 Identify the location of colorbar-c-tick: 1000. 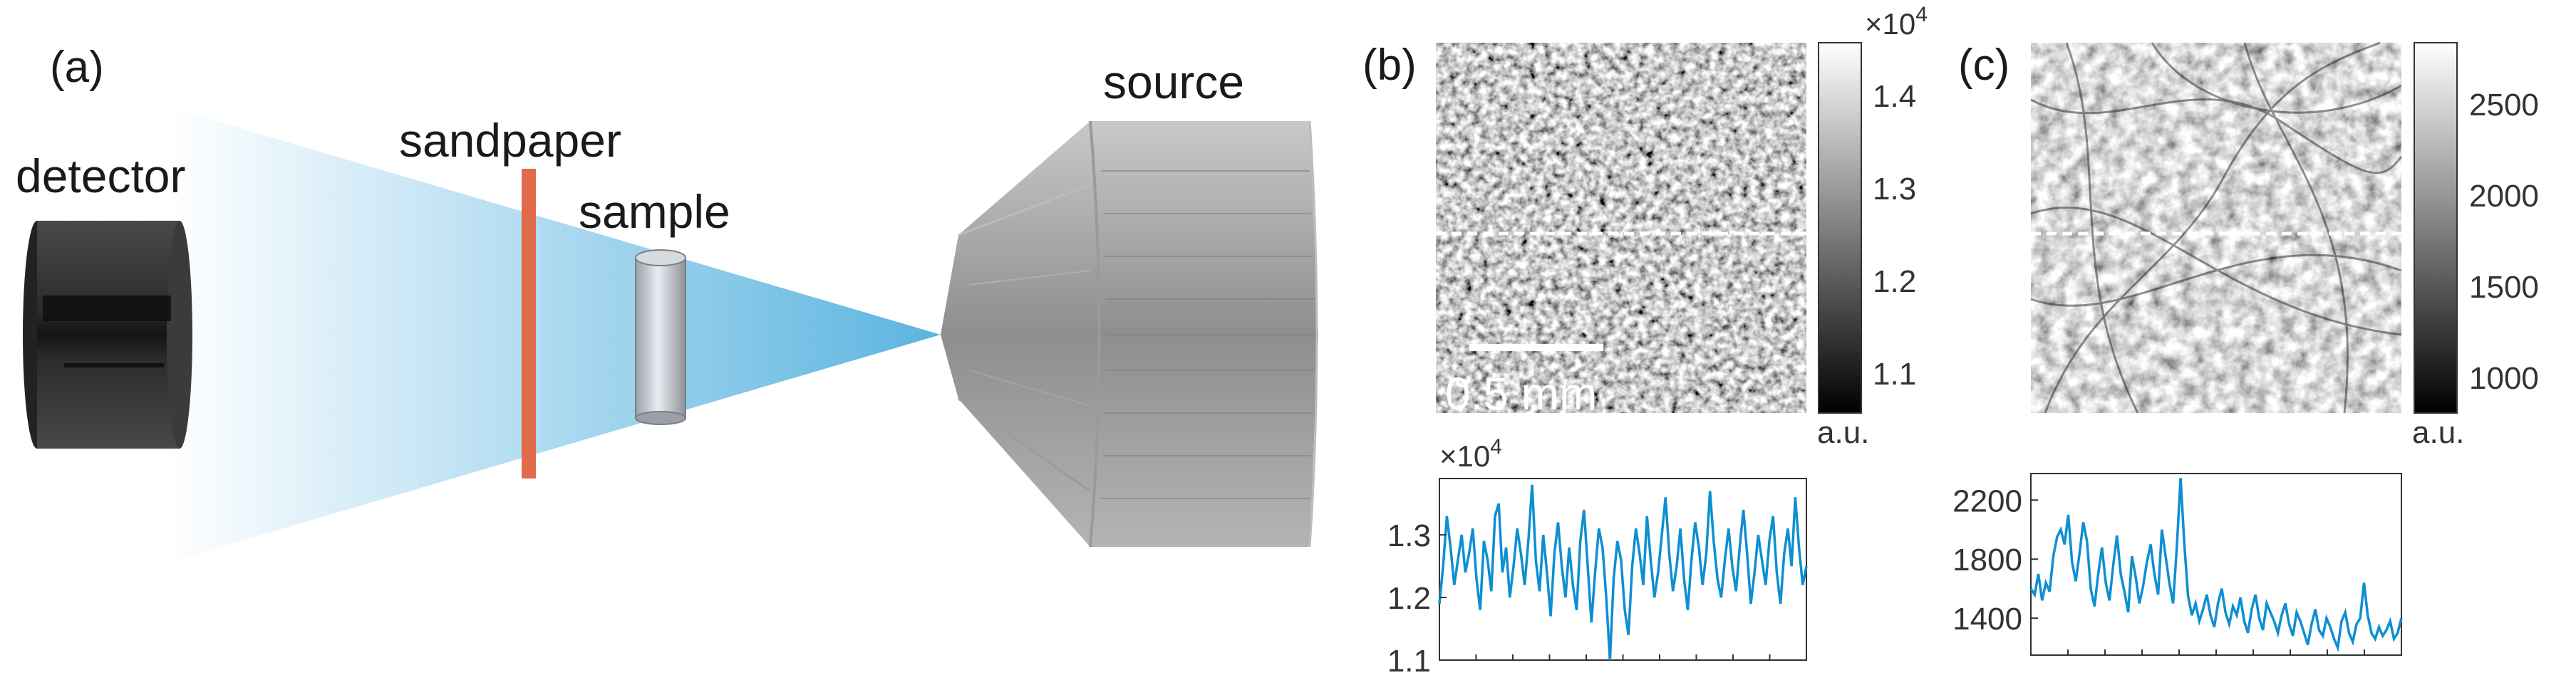
(2504, 379).